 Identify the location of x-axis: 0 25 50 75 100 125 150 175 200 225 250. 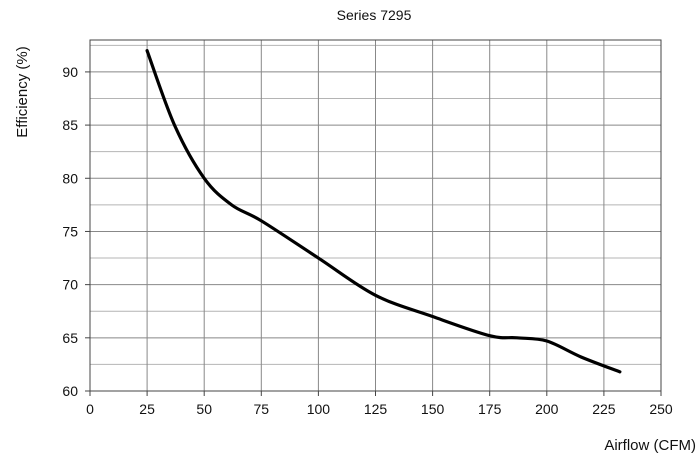
(379, 404).